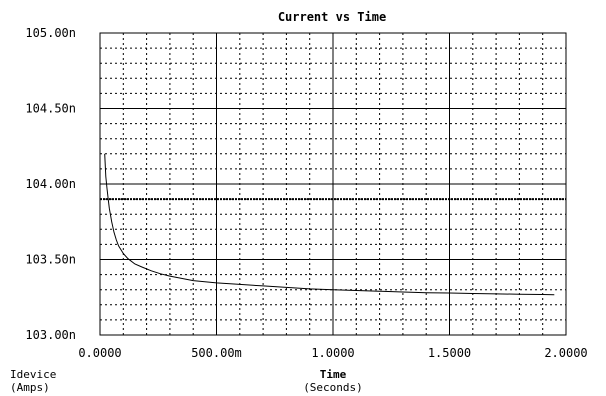  What do you see at coordinates (99, 353) in the screenshot?
I see `x-tick-label: 0.0000` at bounding box center [99, 353].